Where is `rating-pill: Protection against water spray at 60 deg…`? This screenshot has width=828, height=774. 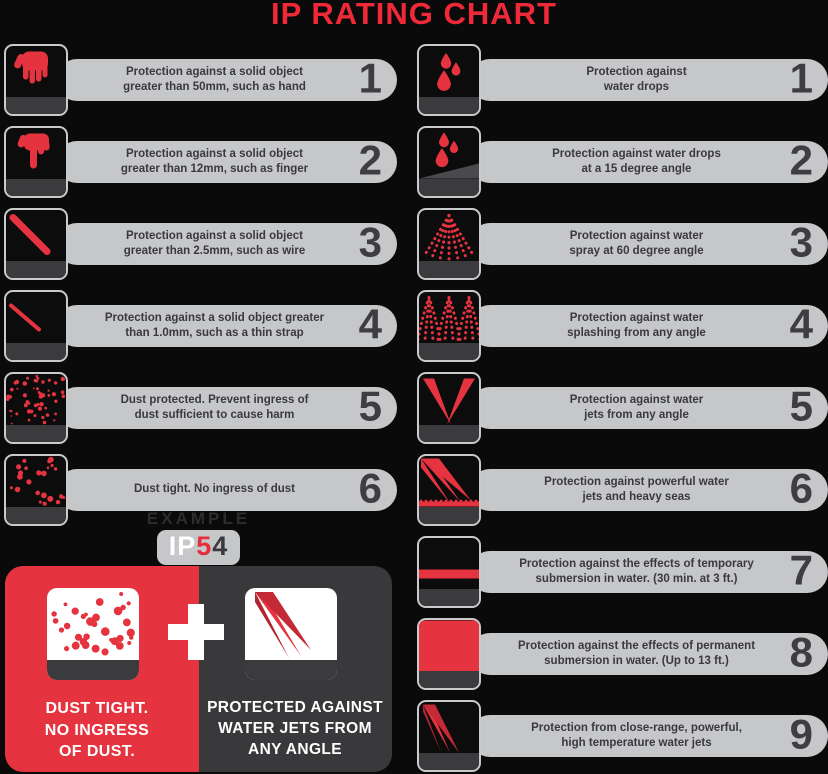
rating-pill: Protection against water spray at 60 deg… is located at coordinates (648, 242).